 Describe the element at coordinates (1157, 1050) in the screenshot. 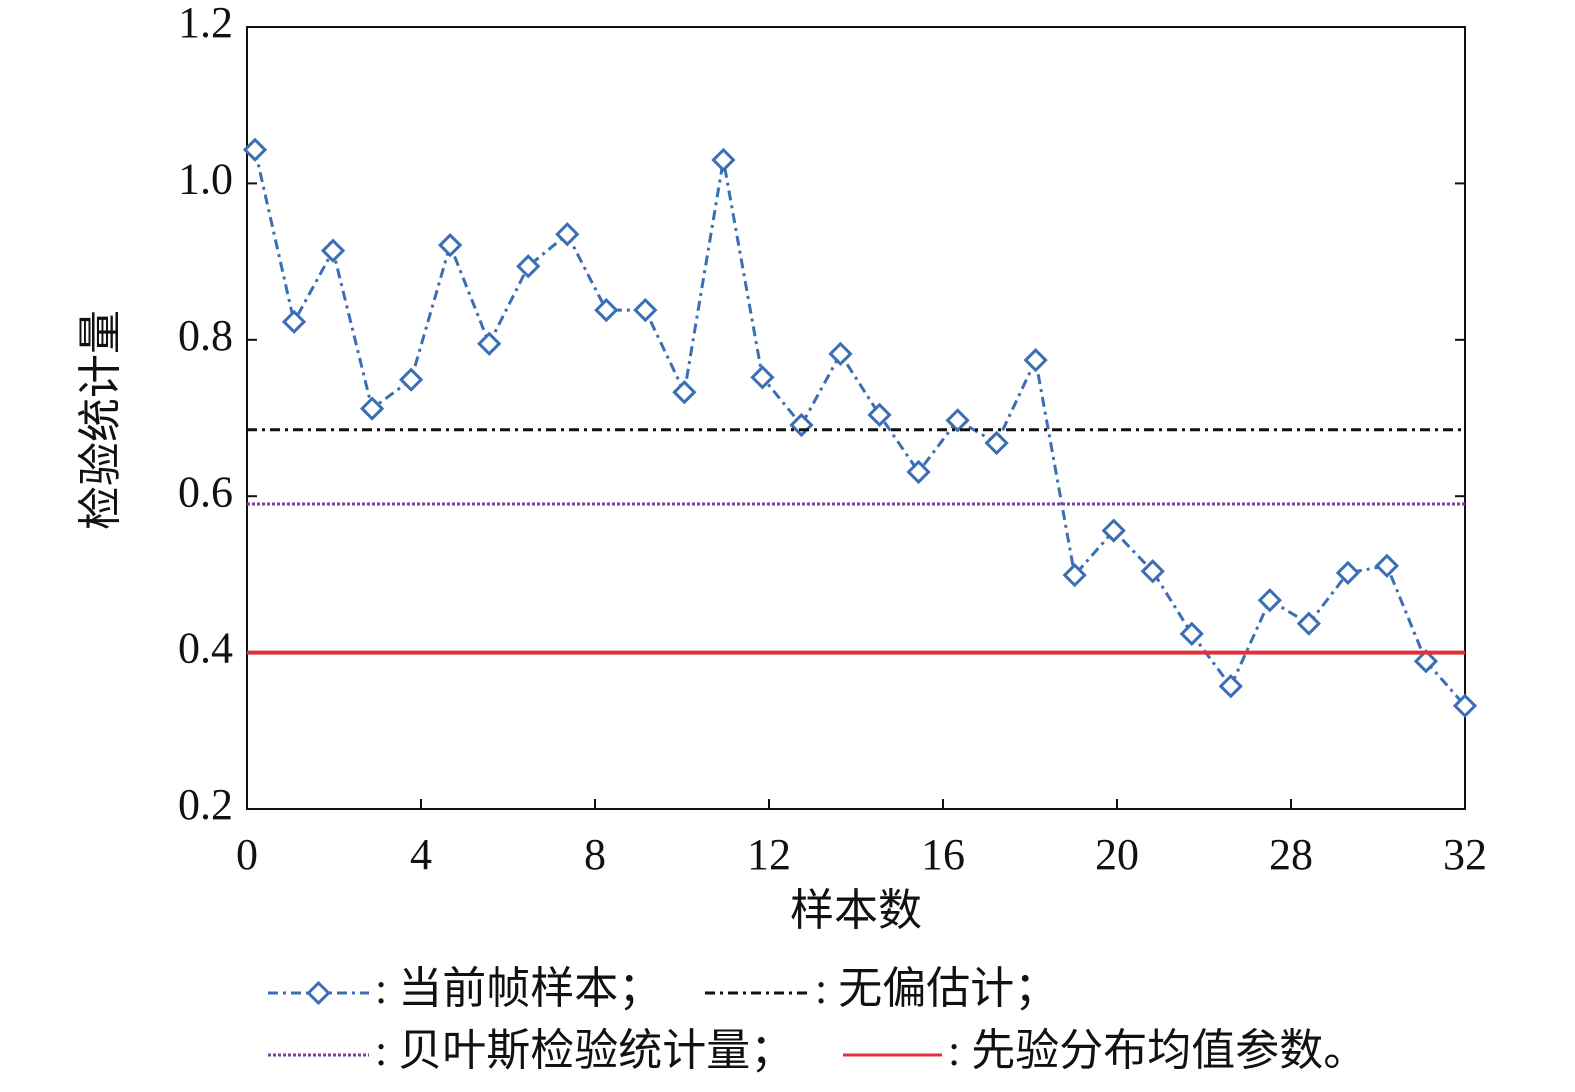

I see `legend-label: : 先验分布均值参数。` at that location.